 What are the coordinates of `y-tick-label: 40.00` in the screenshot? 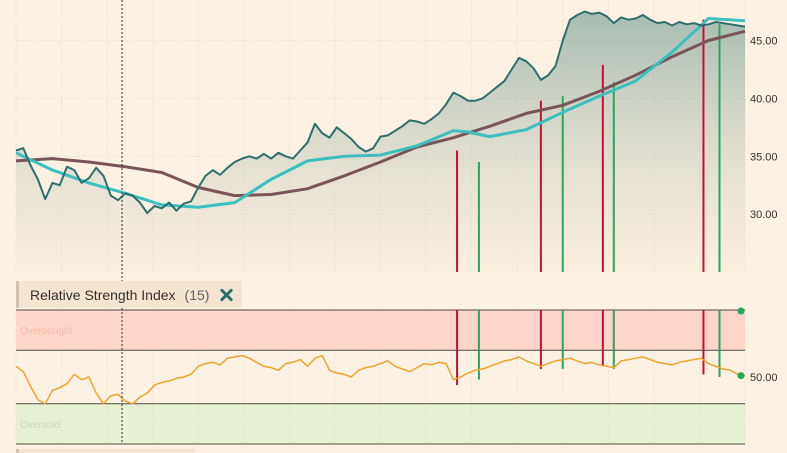 It's located at (764, 99).